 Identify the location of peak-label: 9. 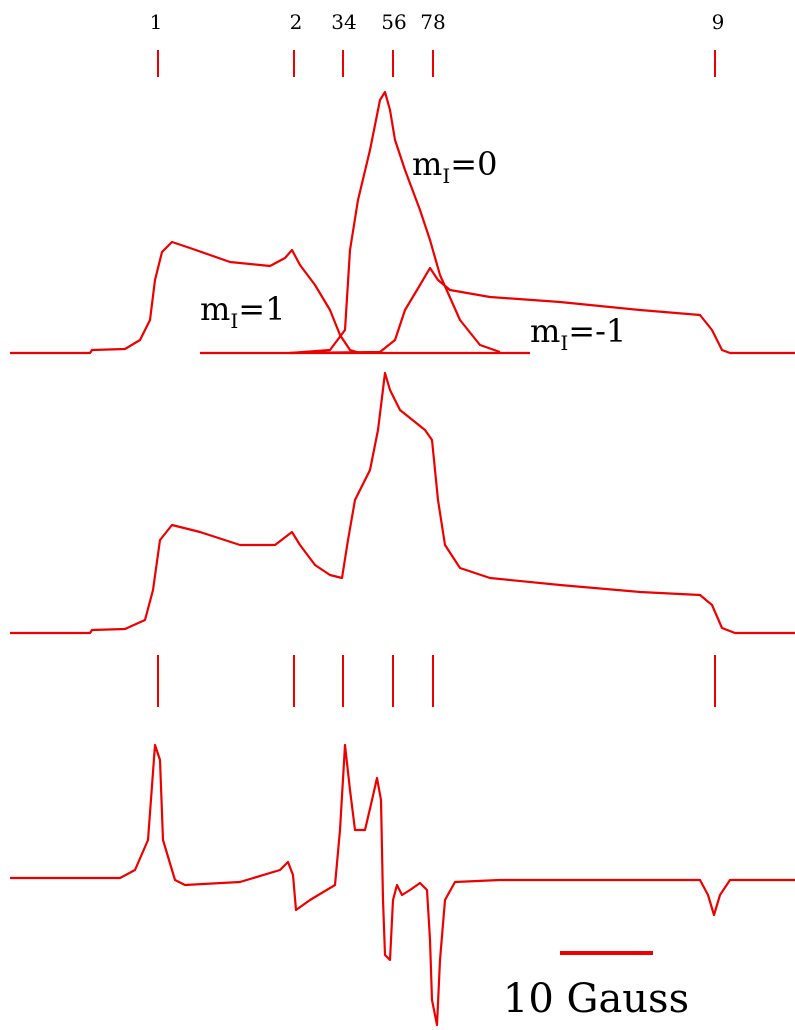
(718, 22).